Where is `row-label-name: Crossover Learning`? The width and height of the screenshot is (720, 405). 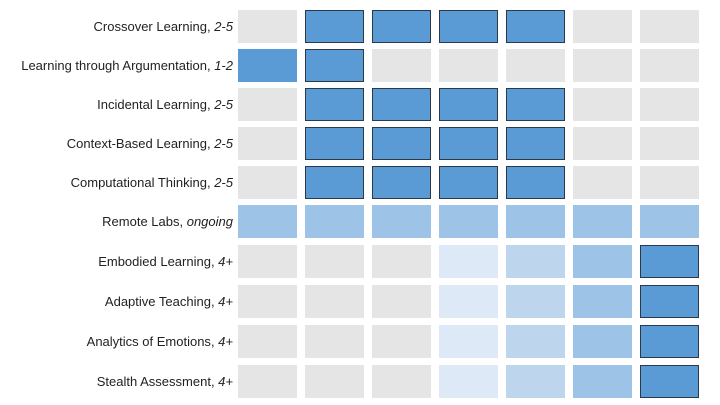
row-label-name: Crossover Learning is located at coordinates (150, 26).